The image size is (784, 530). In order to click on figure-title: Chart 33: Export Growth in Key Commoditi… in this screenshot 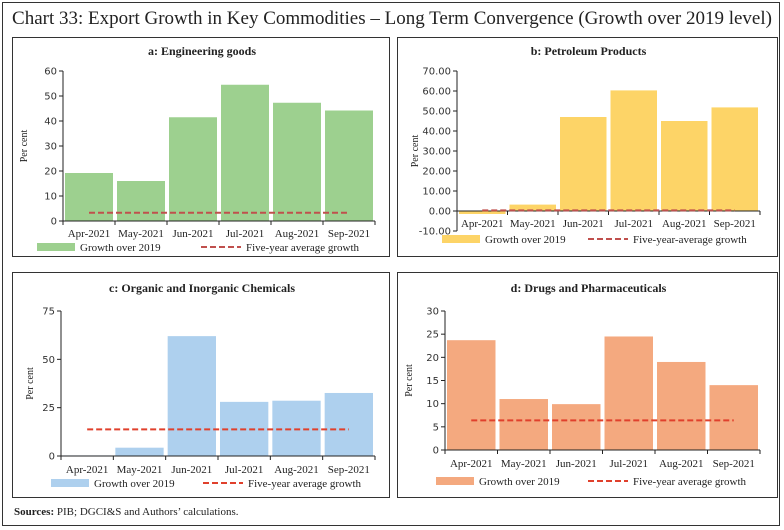, I will do `click(392, 18)`.